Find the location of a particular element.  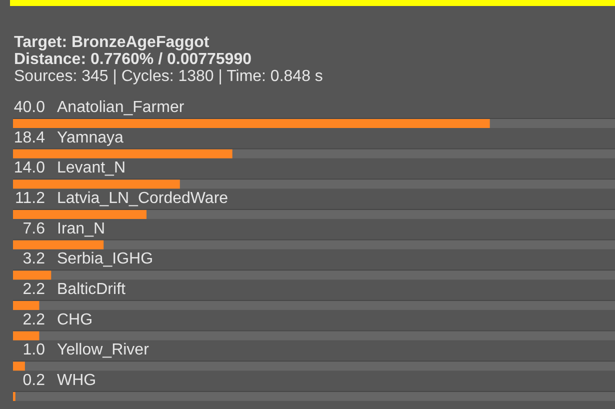

y-tick-label: WHG is located at coordinates (76, 380).